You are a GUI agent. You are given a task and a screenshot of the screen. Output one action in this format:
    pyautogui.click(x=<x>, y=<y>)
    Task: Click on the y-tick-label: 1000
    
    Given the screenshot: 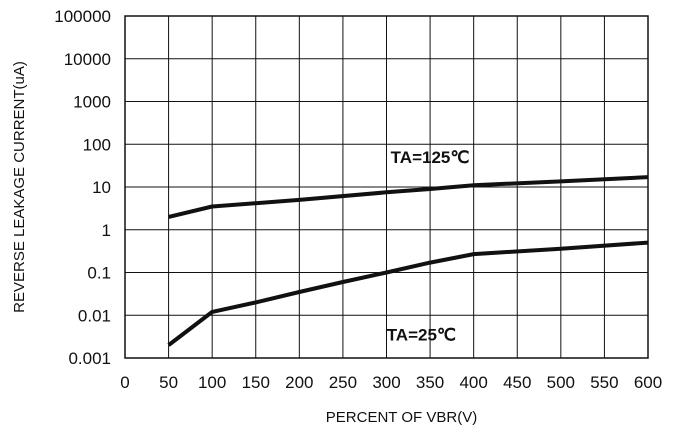 What is the action you would take?
    pyautogui.click(x=92, y=102)
    